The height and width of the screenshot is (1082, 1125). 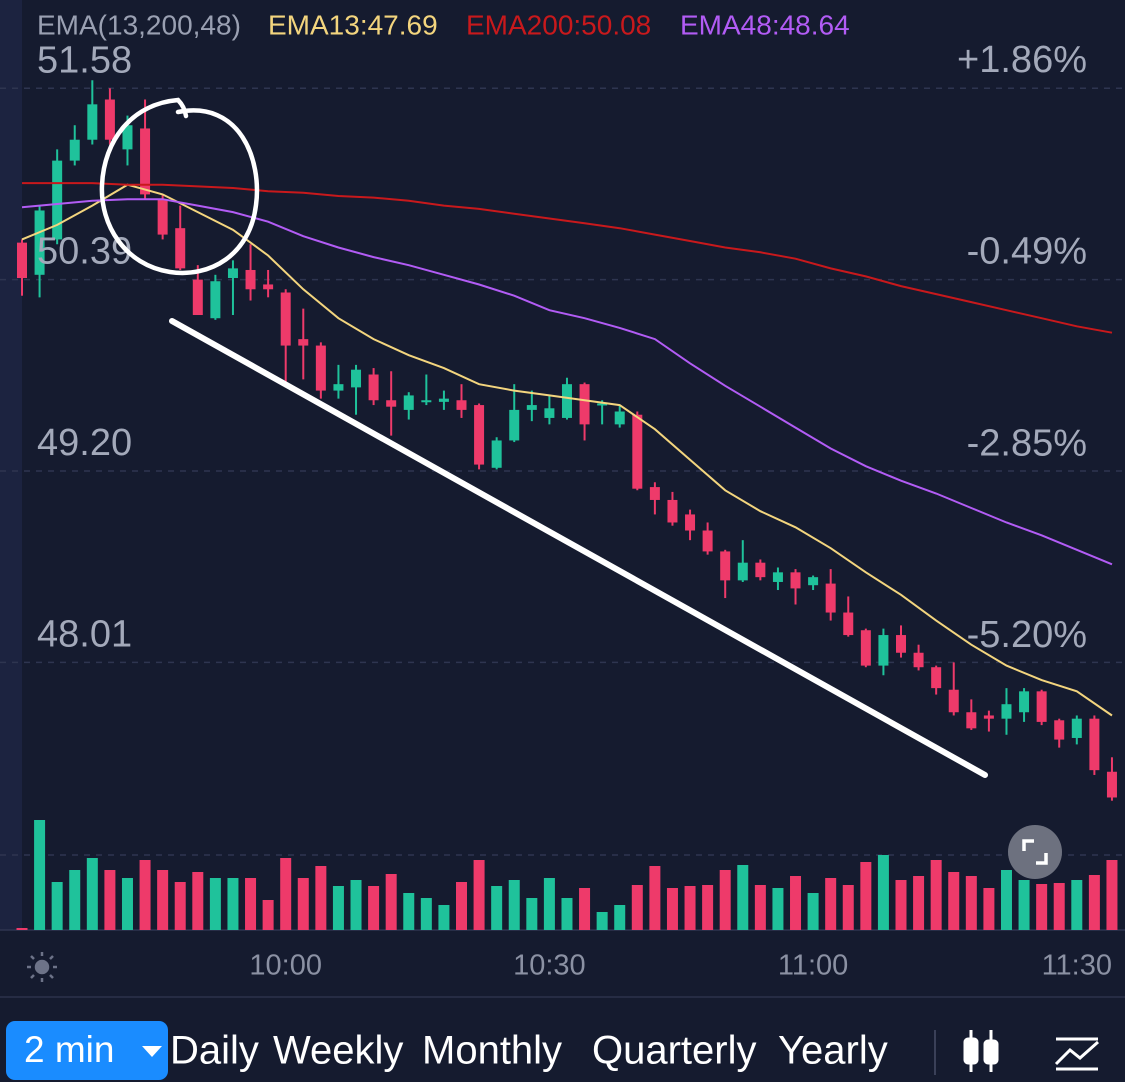 What do you see at coordinates (179, 186) in the screenshot?
I see `hand-drawn-circle` at bounding box center [179, 186].